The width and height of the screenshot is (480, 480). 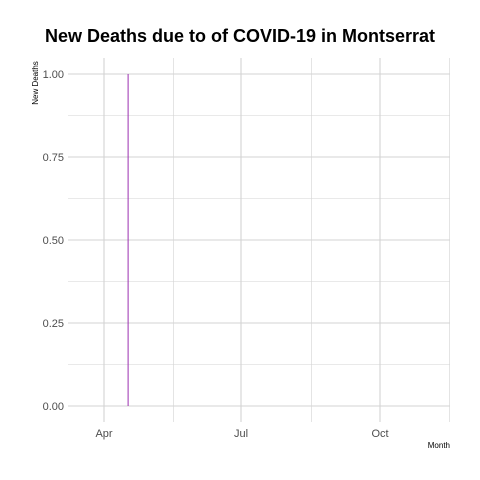 I want to click on y-tick-label: 0.25, so click(x=53, y=324).